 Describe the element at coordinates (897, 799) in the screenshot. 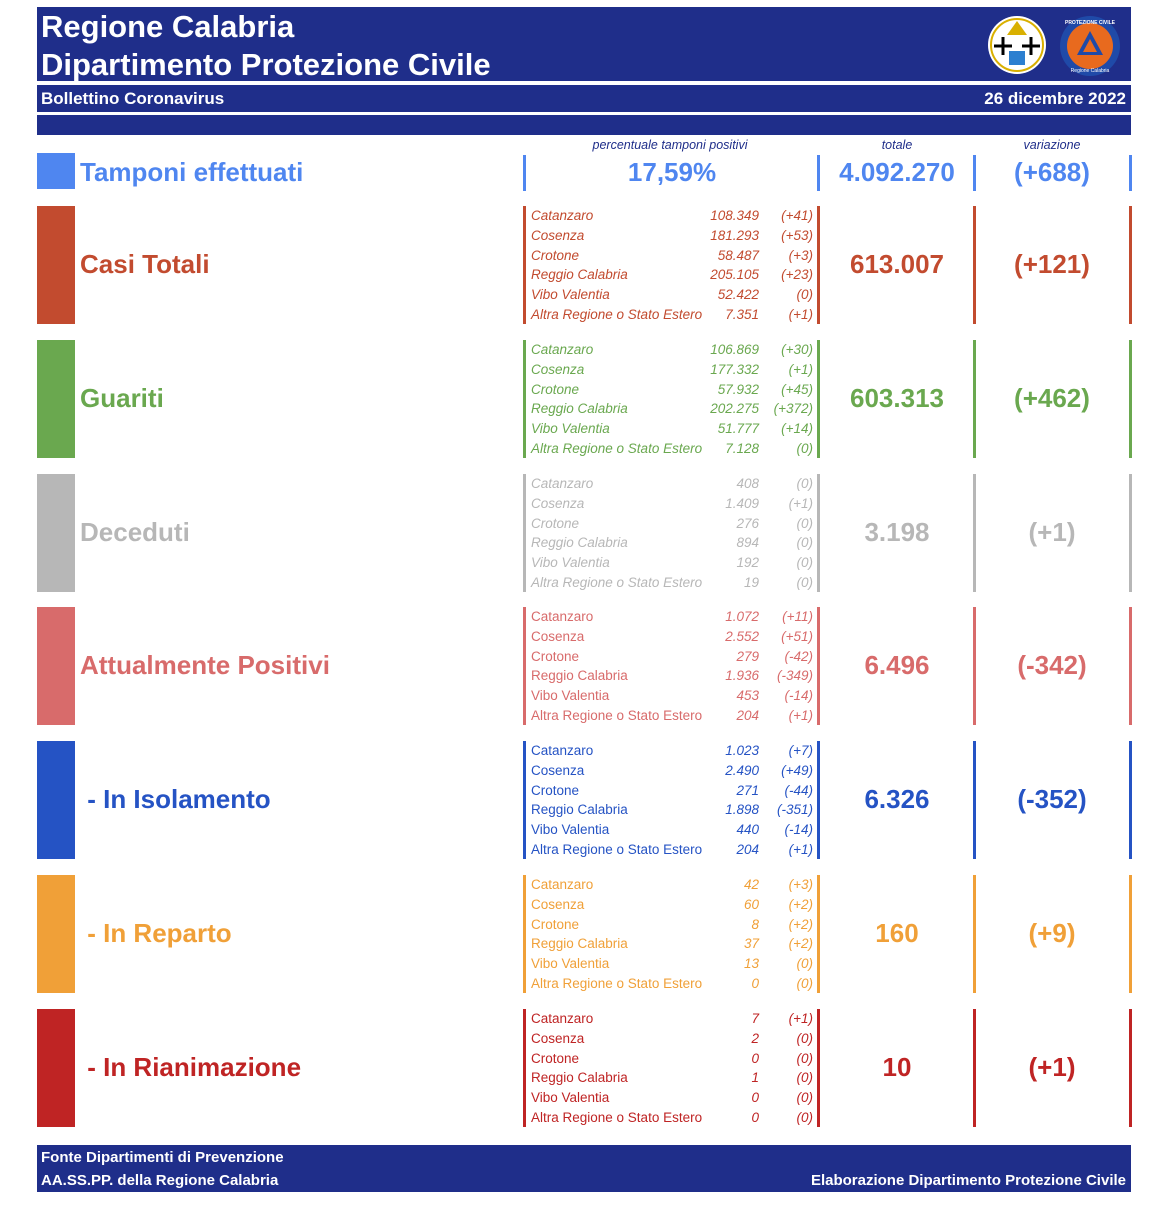

I see `isolamento-total: 6.326` at that location.